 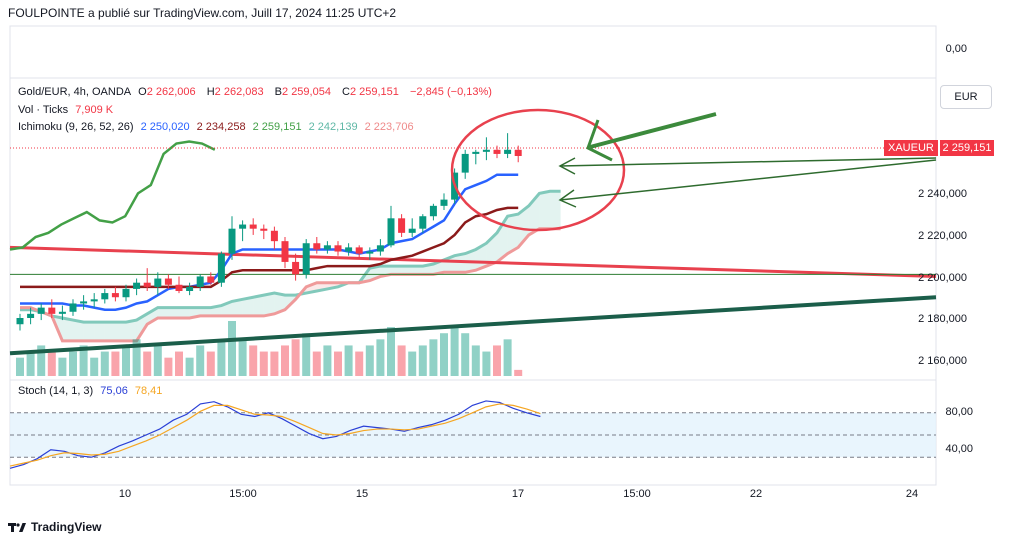 I want to click on legend-volume-value: 7,909 K, so click(x=94, y=110).